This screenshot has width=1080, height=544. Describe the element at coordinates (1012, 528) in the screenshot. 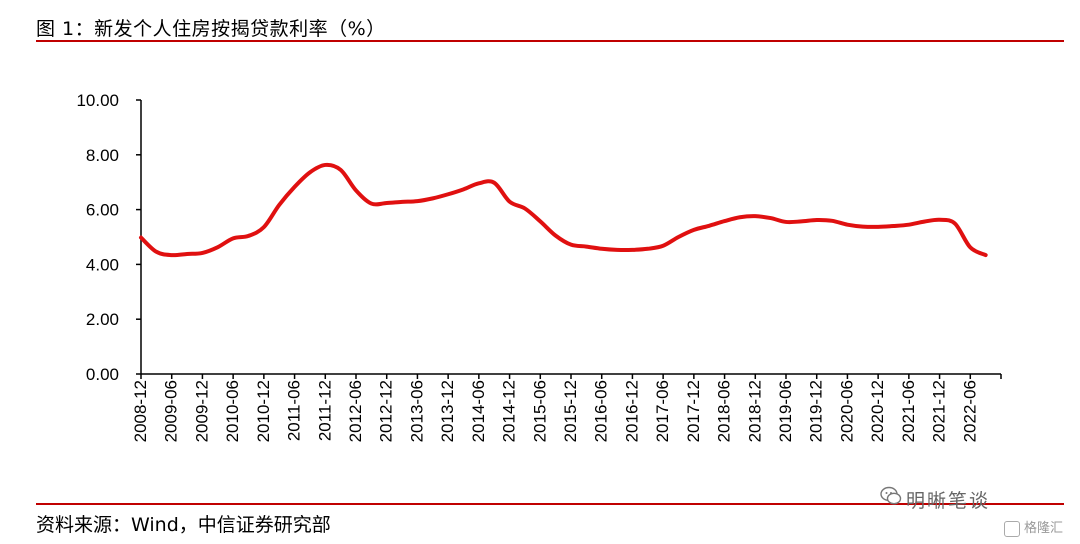

I see `logo-icon` at that location.